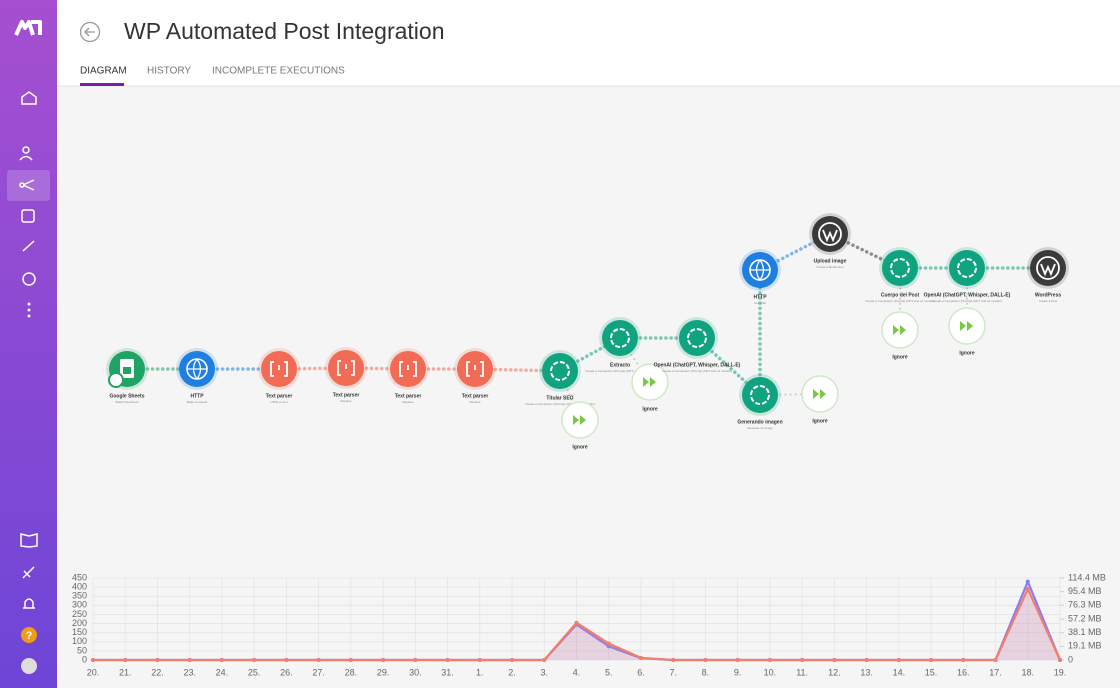  I want to click on help-text: ?, so click(29, 636).